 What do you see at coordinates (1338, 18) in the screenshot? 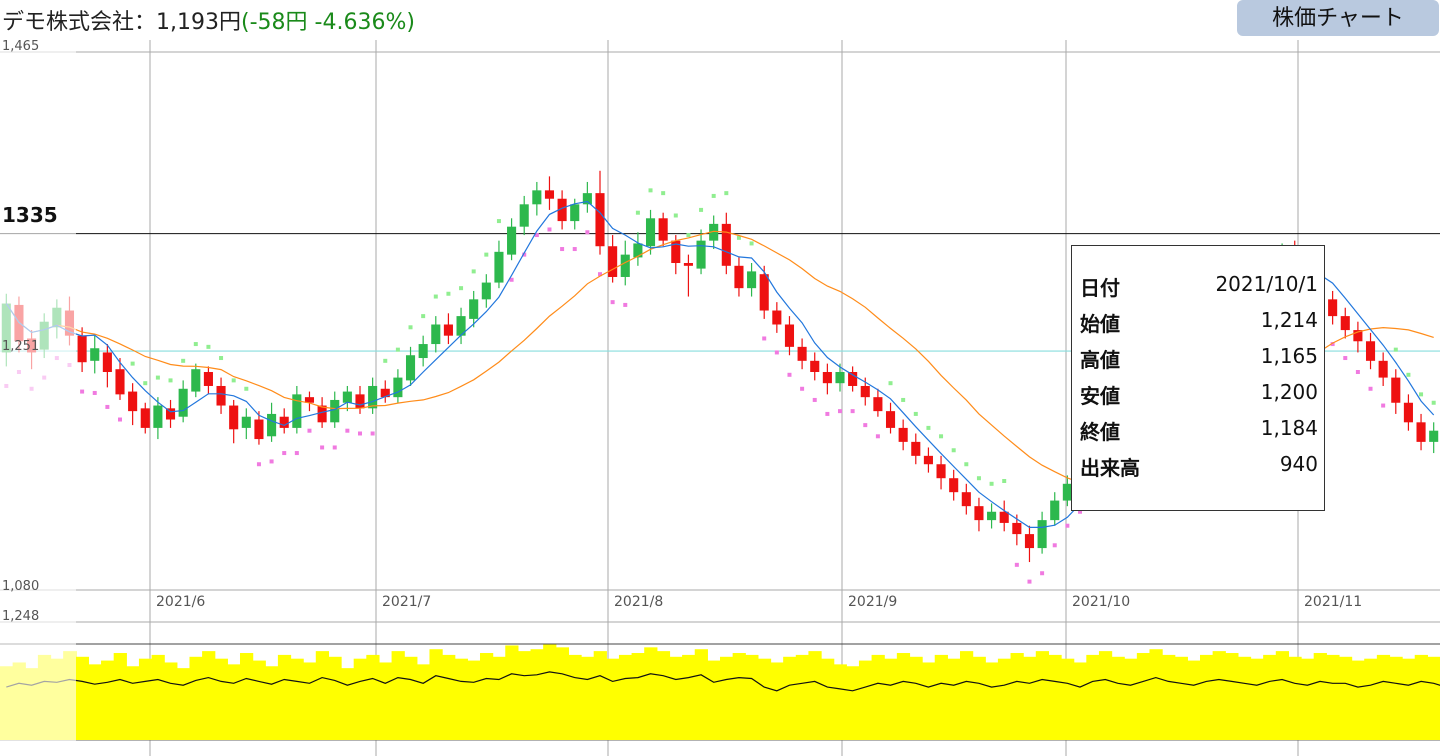
I see `stock-chart-button: 株価チャート` at bounding box center [1338, 18].